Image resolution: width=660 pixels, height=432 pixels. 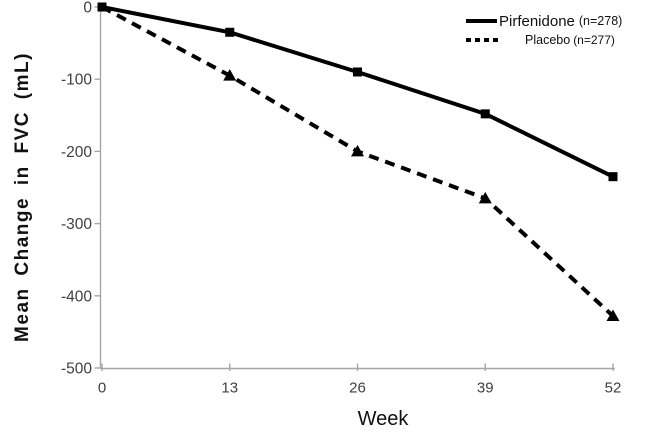 I want to click on y-tick-label: -200, so click(x=76, y=152).